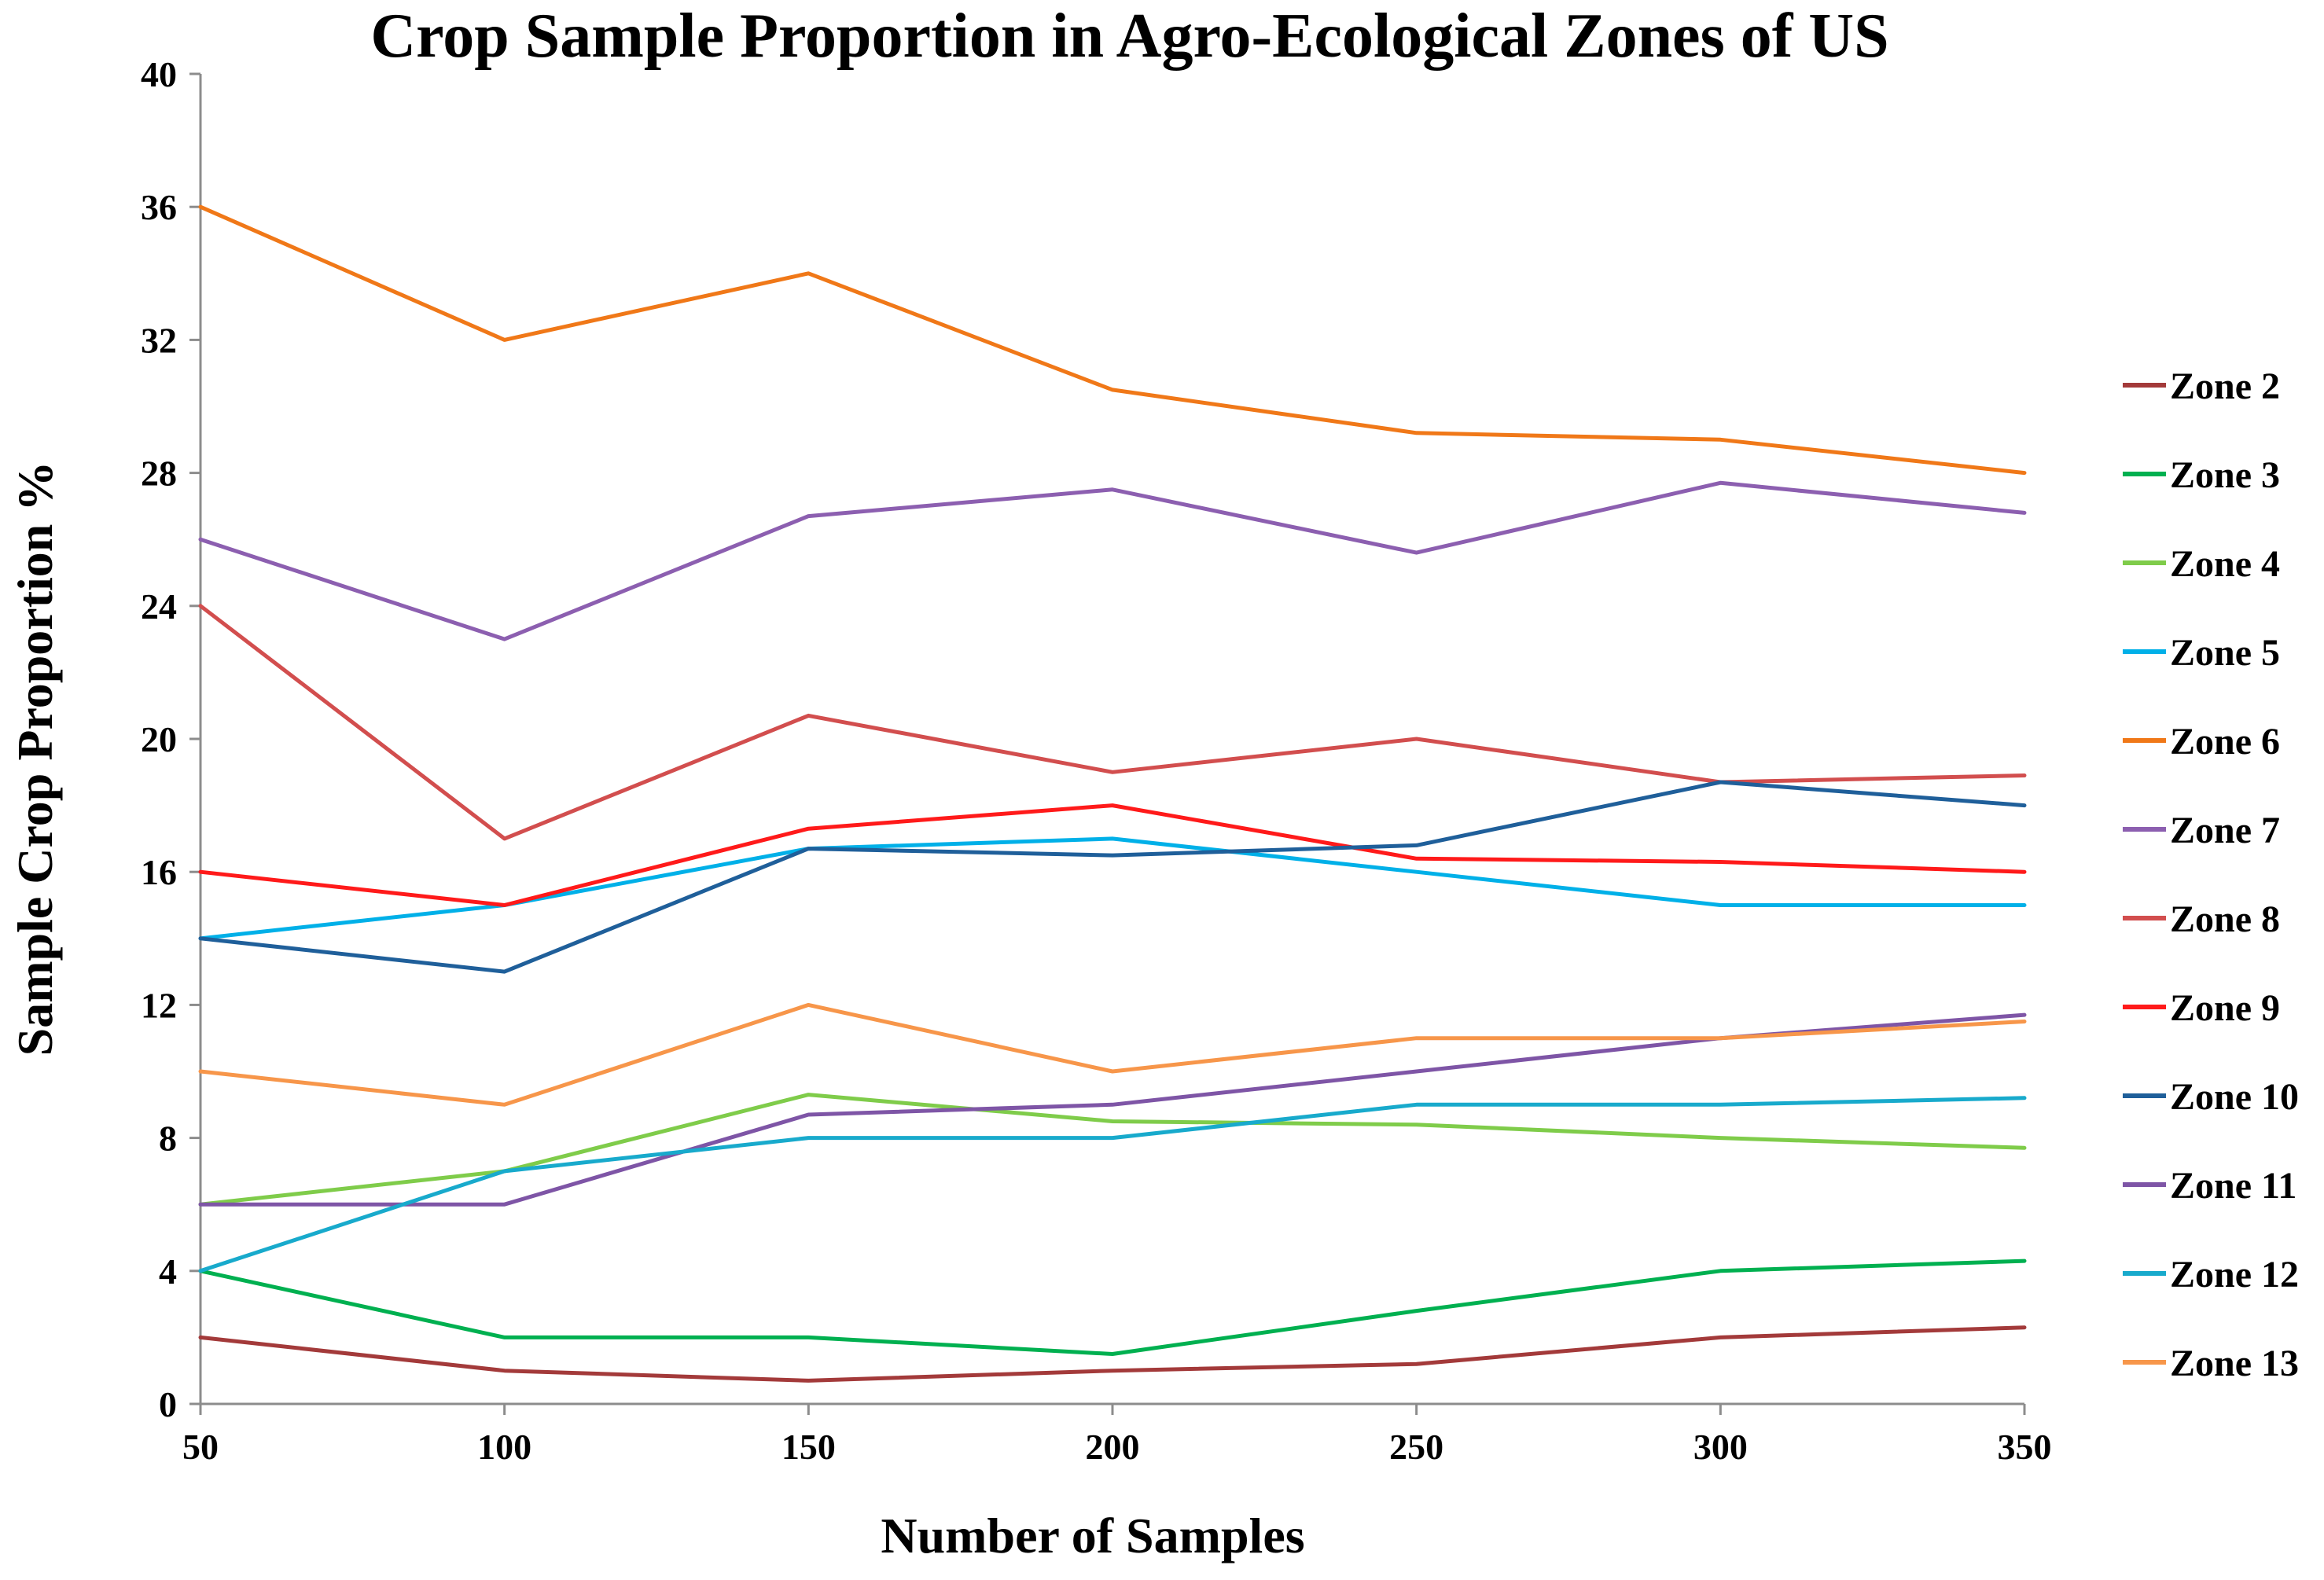  What do you see at coordinates (2225, 475) in the screenshot?
I see `legend-label-zone-3: Zone 3` at bounding box center [2225, 475].